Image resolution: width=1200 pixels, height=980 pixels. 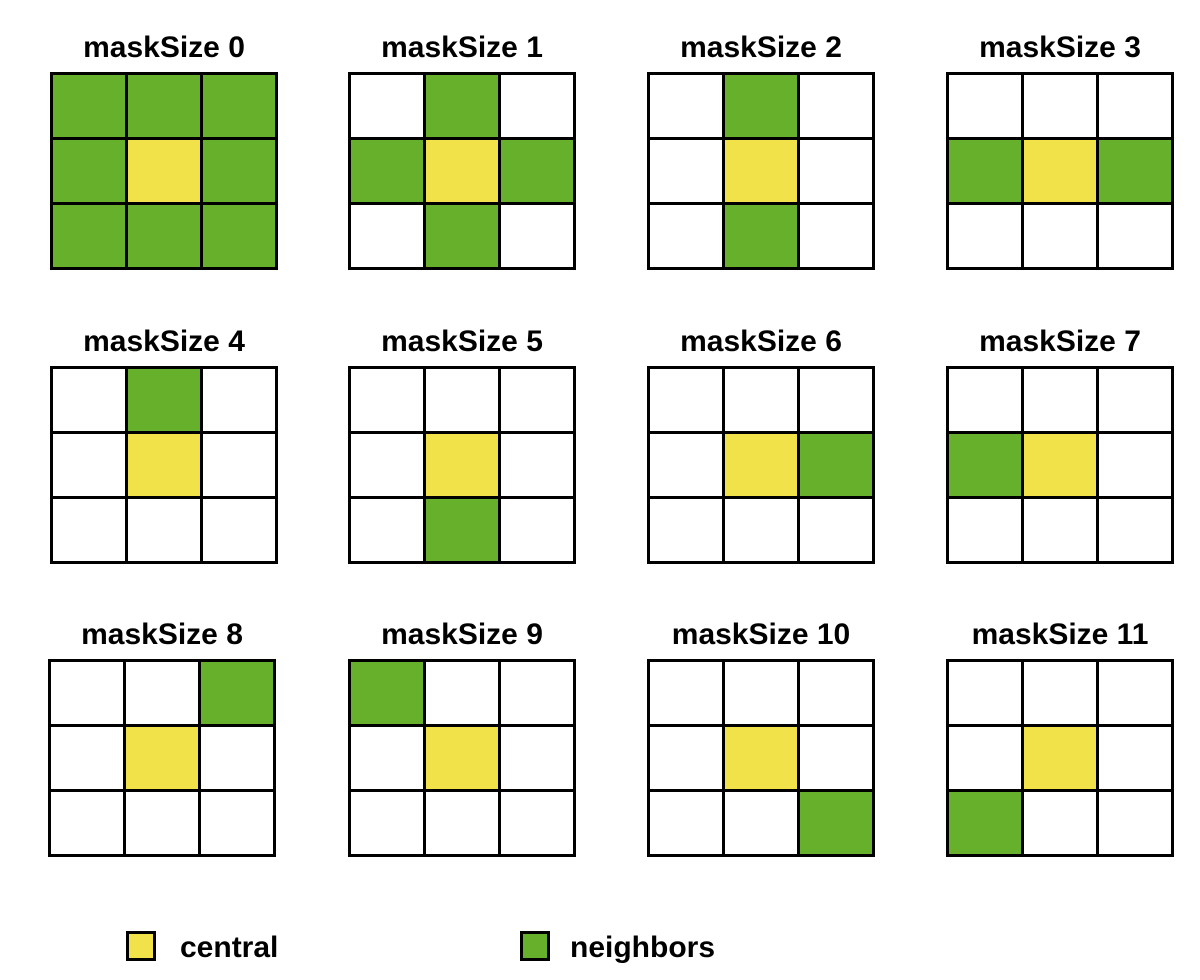 I want to click on legend-central-label: central, so click(x=229, y=947).